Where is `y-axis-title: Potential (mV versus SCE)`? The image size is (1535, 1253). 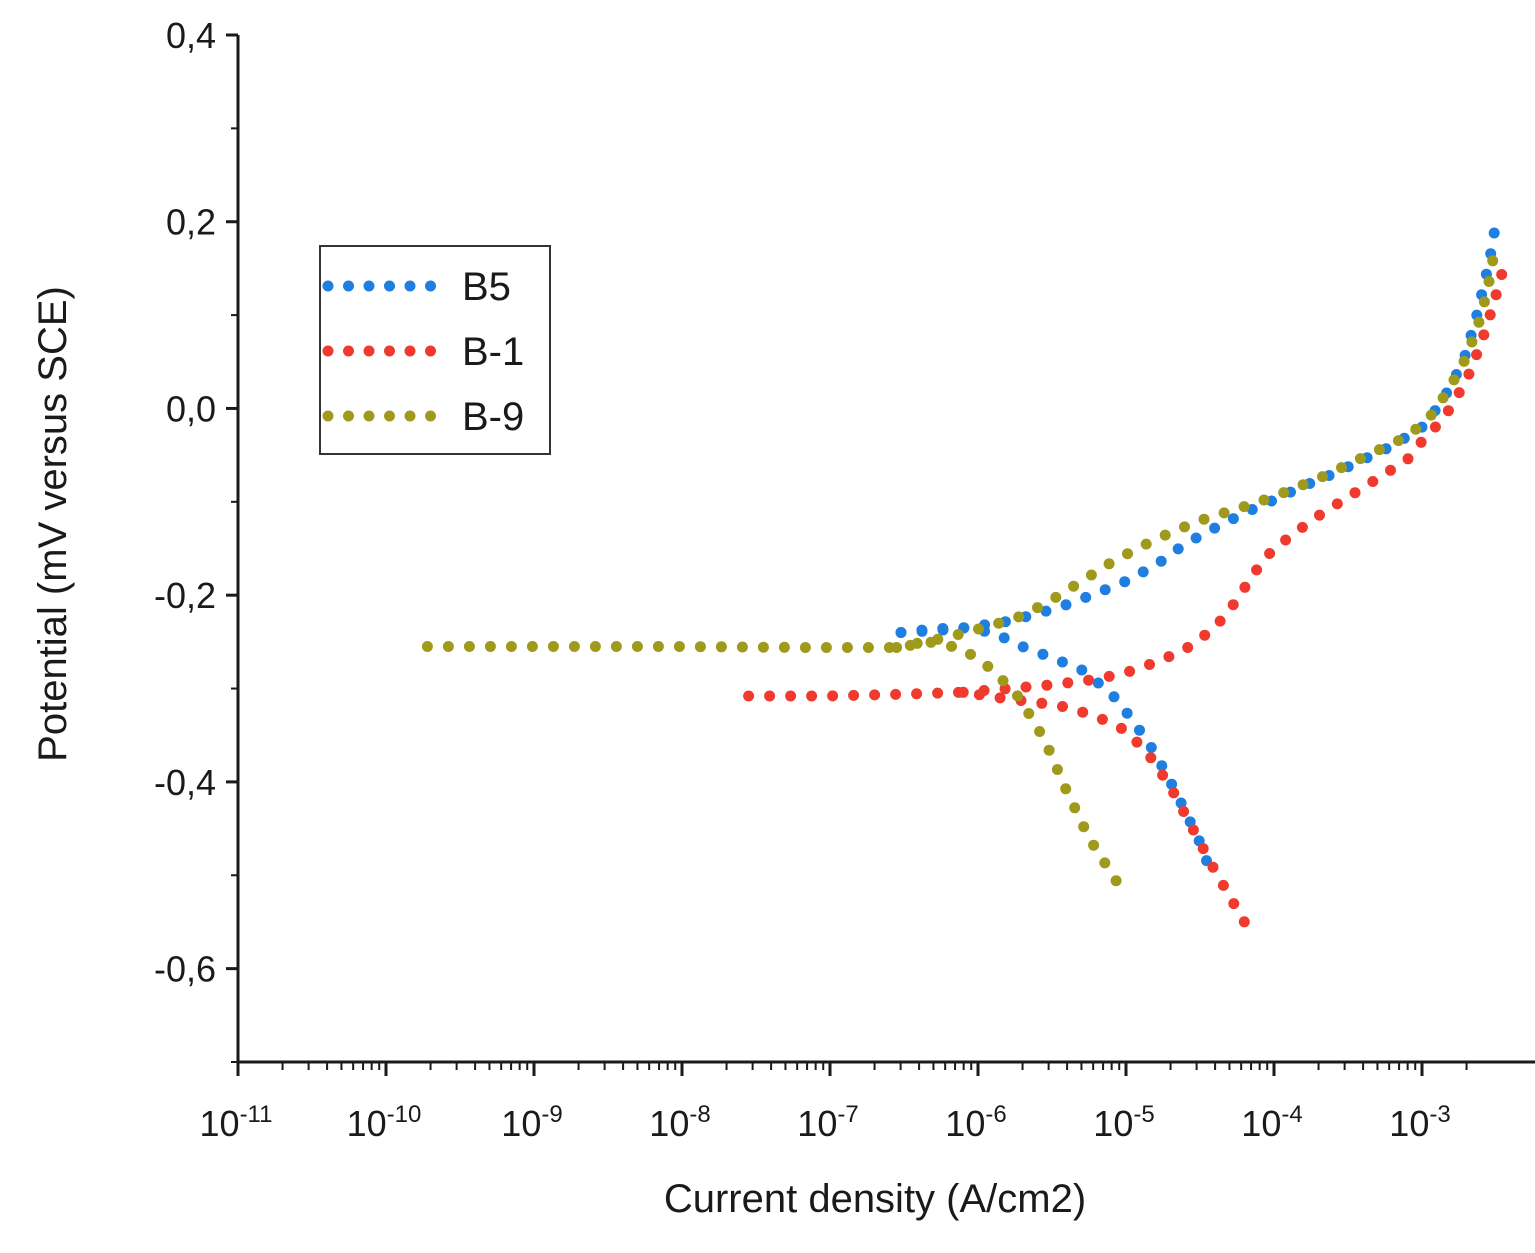 y-axis-title: Potential (mV versus SCE) is located at coordinates (53, 524).